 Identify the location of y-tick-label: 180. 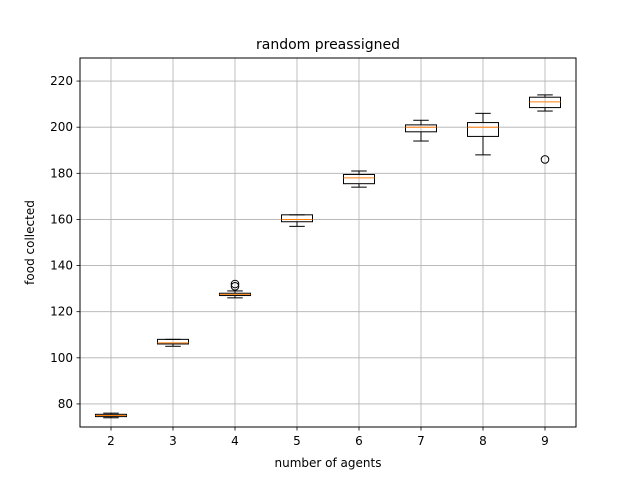
(61, 173).